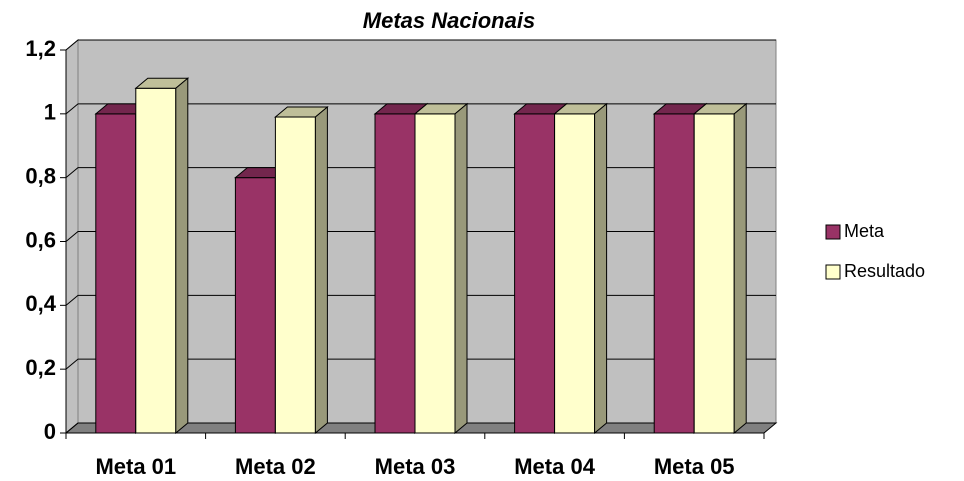  I want to click on y-tick-label: 0,6, so click(40, 239).